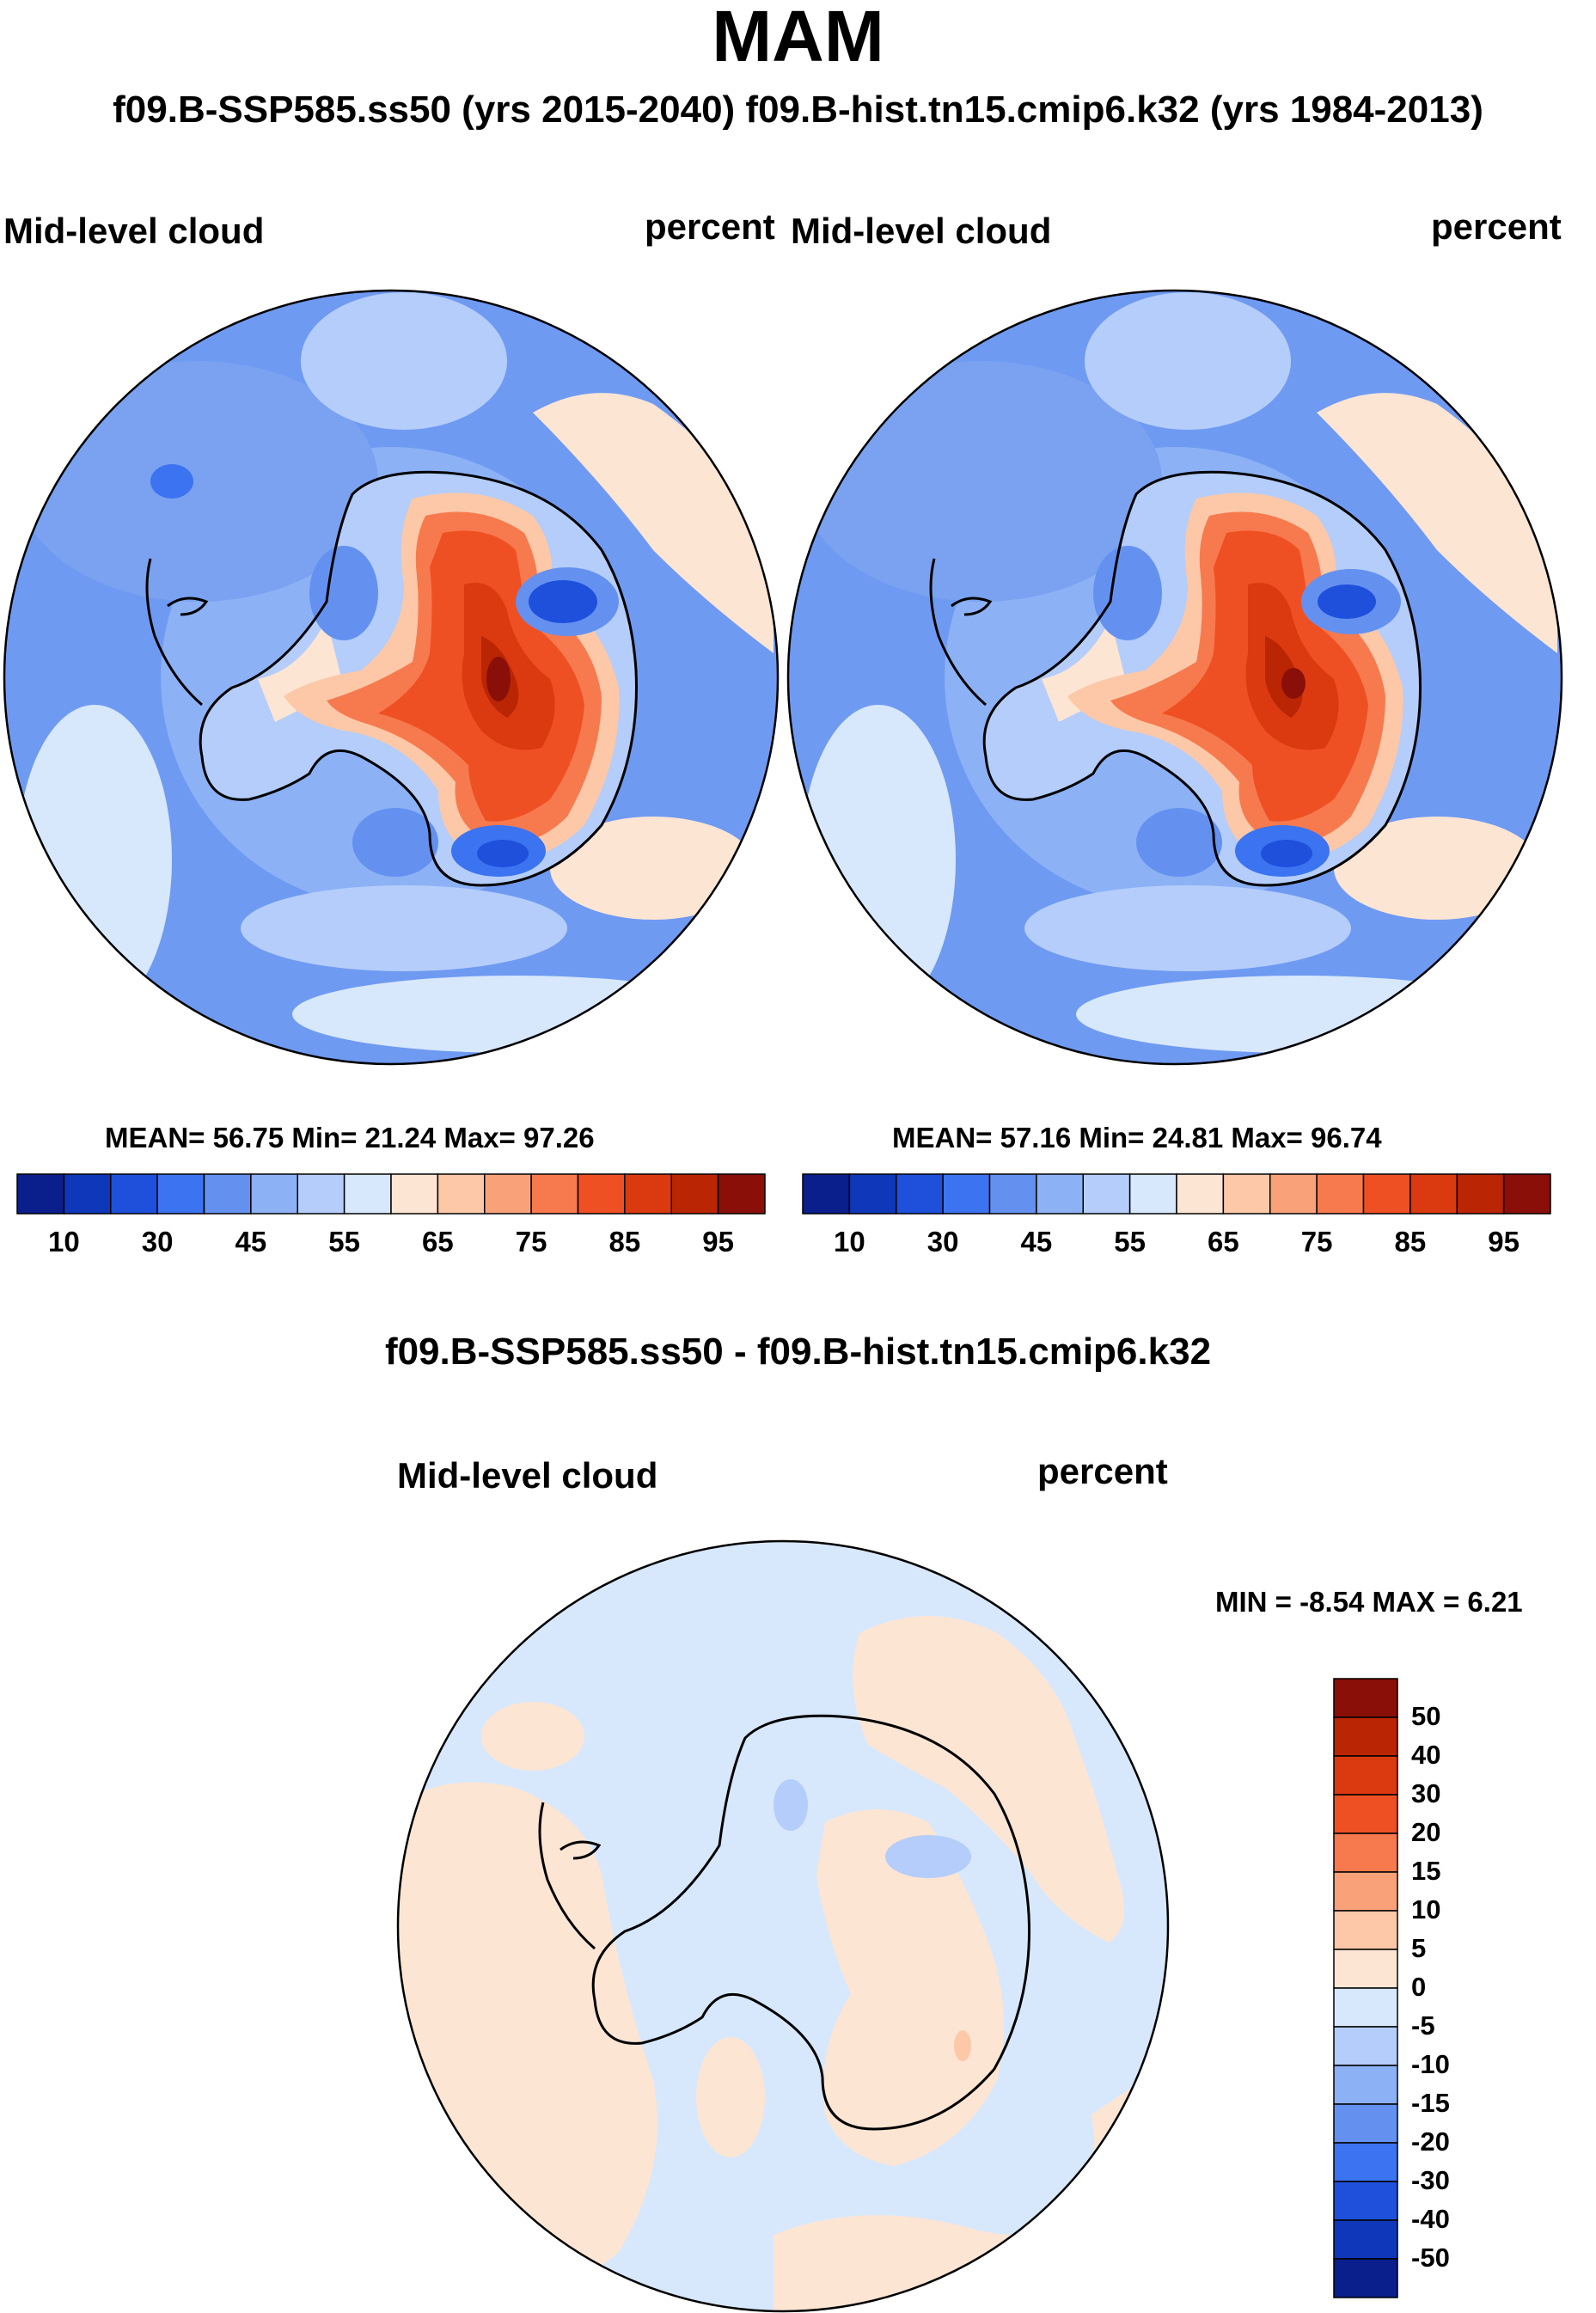  I want to click on panel1-colorbar-tick: 75, so click(531, 1241).